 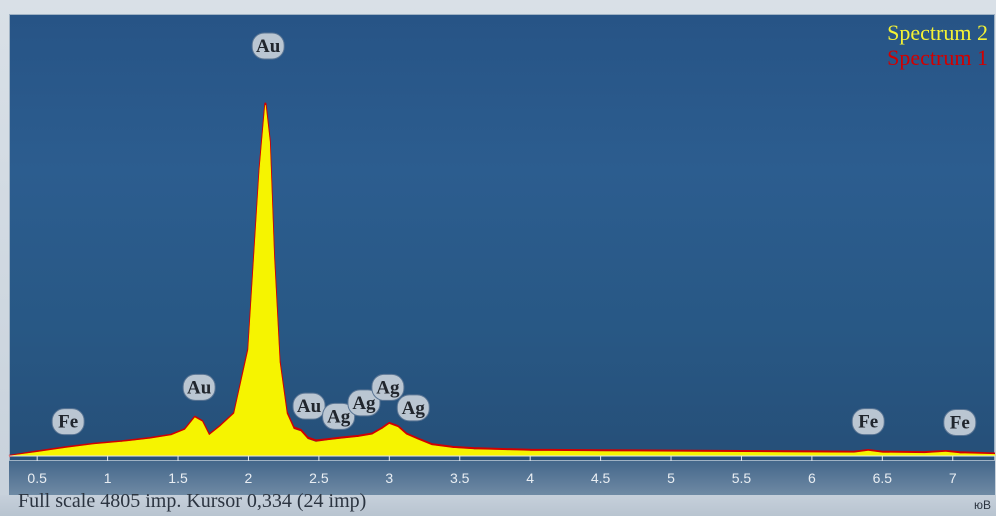 What do you see at coordinates (178, 478) in the screenshot?
I see `x-tick-label: 1.5` at bounding box center [178, 478].